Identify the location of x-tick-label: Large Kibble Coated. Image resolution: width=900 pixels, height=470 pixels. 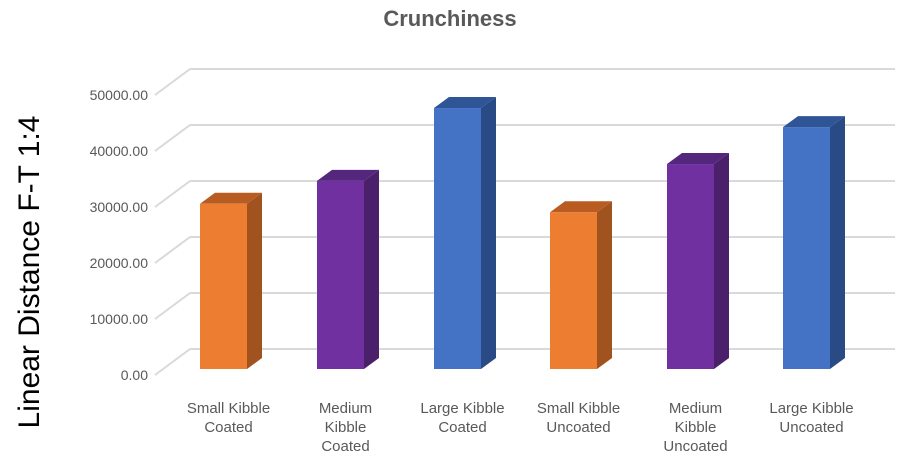
(462, 418).